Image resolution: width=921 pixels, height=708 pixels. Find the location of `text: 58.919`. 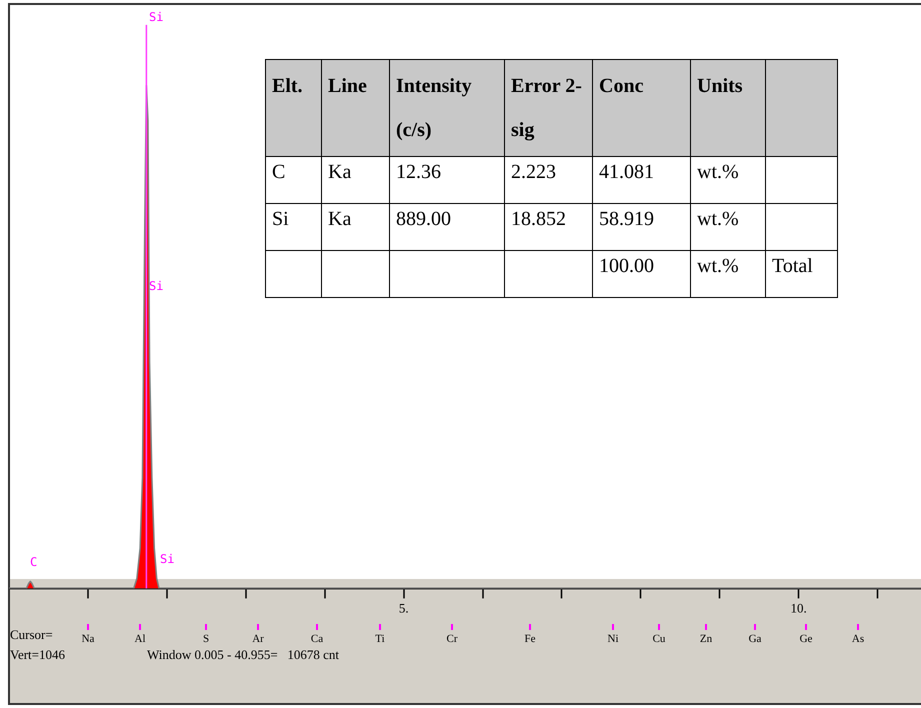

text: 58.919 is located at coordinates (626, 219).